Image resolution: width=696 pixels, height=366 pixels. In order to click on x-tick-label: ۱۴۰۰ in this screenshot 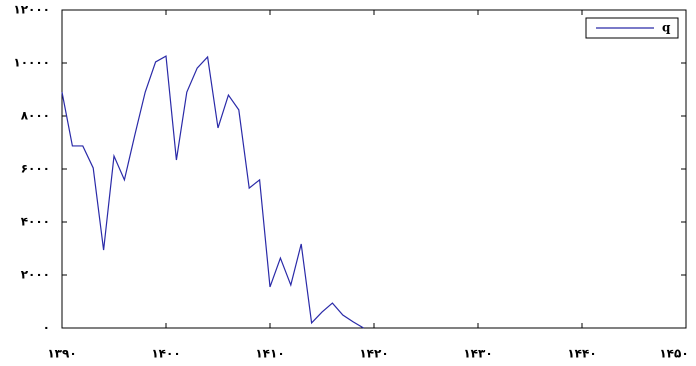, I will do `click(165, 354)`.